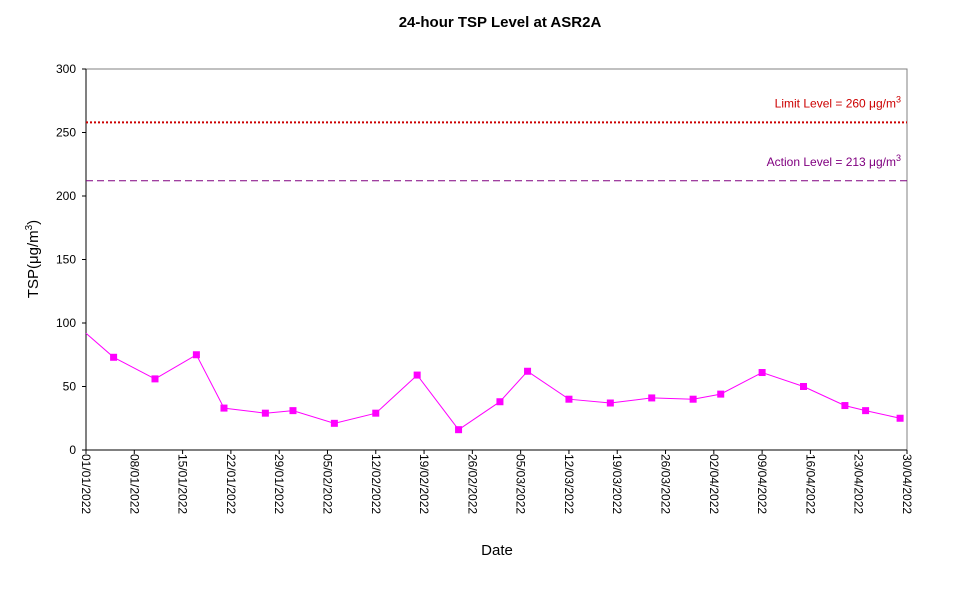 The width and height of the screenshot is (966, 589). What do you see at coordinates (500, 22) in the screenshot?
I see `chart-title: 24-hour TSP Level at ASR2A` at bounding box center [500, 22].